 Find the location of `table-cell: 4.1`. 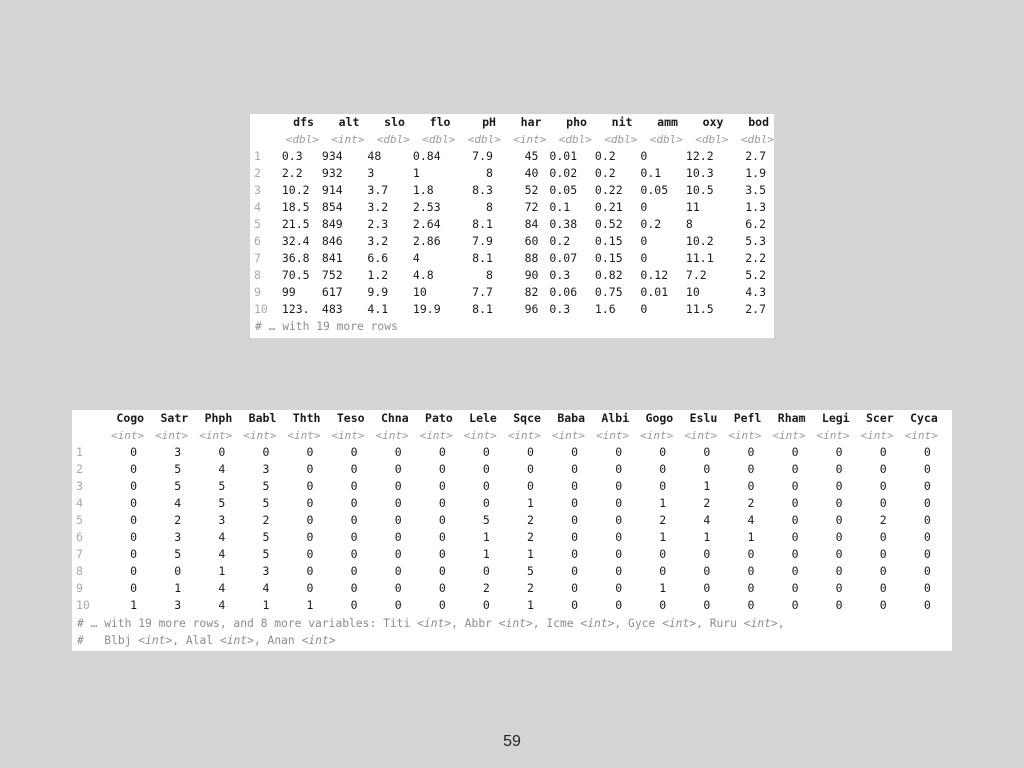

table-cell: 4.1 is located at coordinates (378, 309).